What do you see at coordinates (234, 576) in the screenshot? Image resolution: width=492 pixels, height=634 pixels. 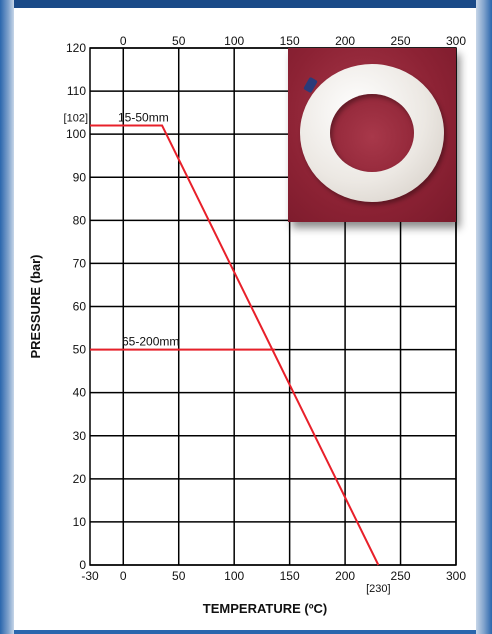 I see `x-tick-label-bottom: 100` at bounding box center [234, 576].